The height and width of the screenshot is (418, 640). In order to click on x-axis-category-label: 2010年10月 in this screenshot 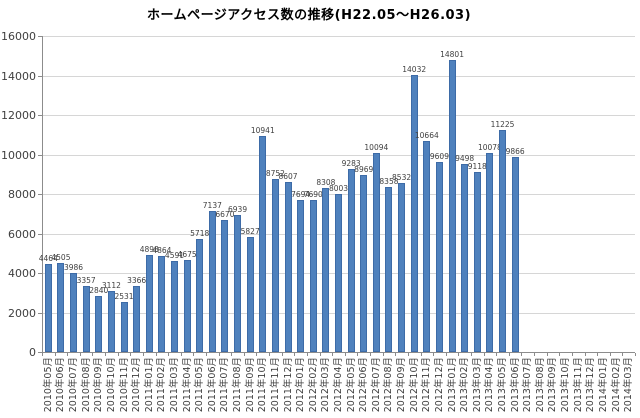, I will do `click(111, 385)`.